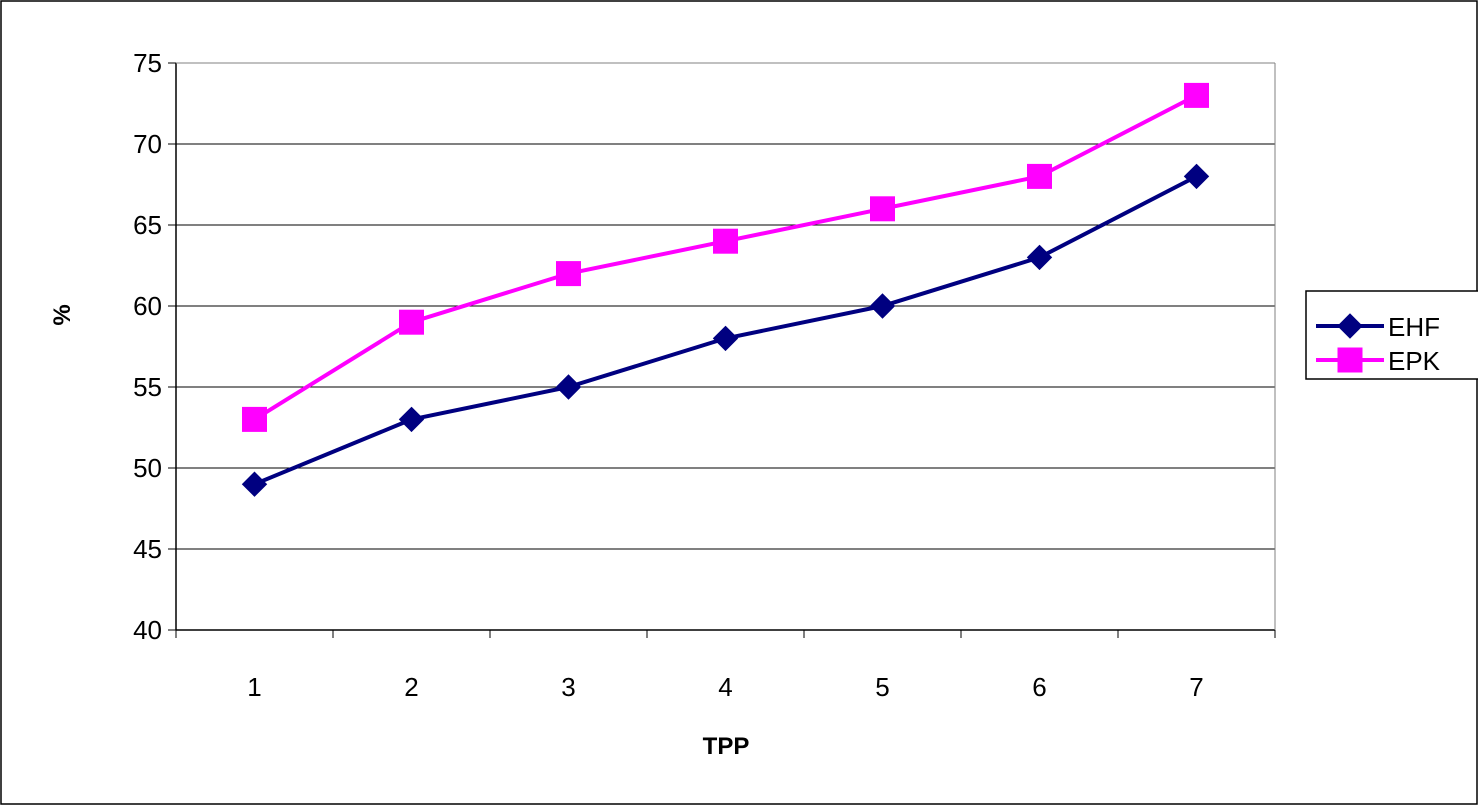  Describe the element at coordinates (147, 549) in the screenshot. I see `y-tick-label: 45` at that location.